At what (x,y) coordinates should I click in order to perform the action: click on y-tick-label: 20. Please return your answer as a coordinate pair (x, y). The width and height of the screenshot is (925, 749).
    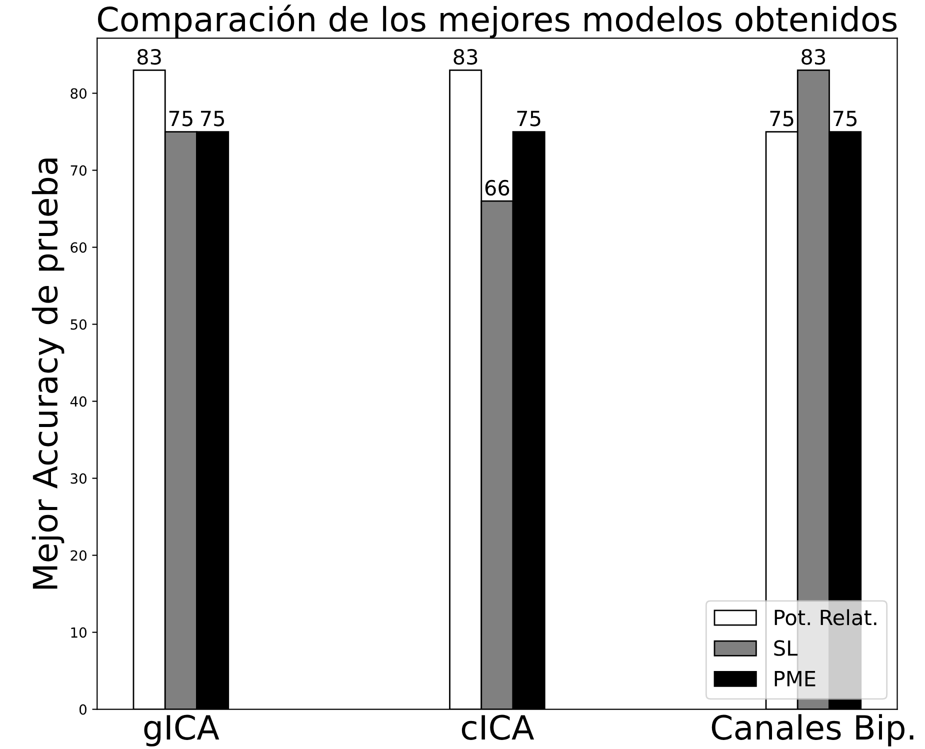
    Looking at the image, I should click on (78, 555).